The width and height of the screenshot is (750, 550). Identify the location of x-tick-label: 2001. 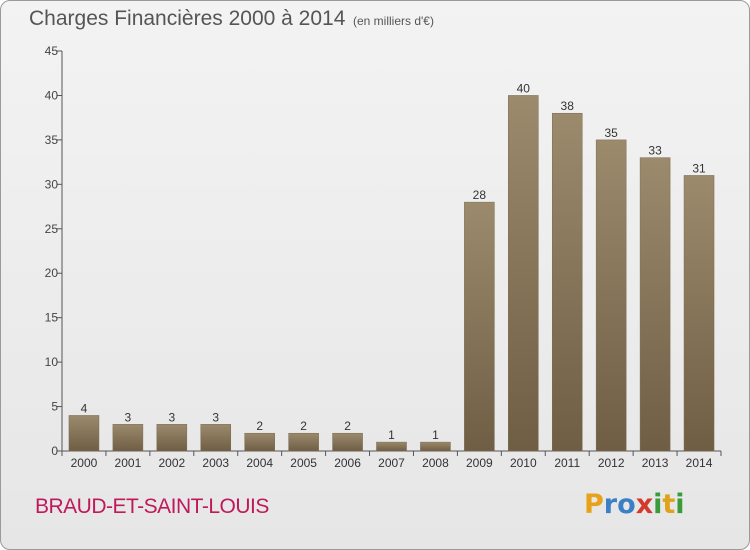
(128, 463).